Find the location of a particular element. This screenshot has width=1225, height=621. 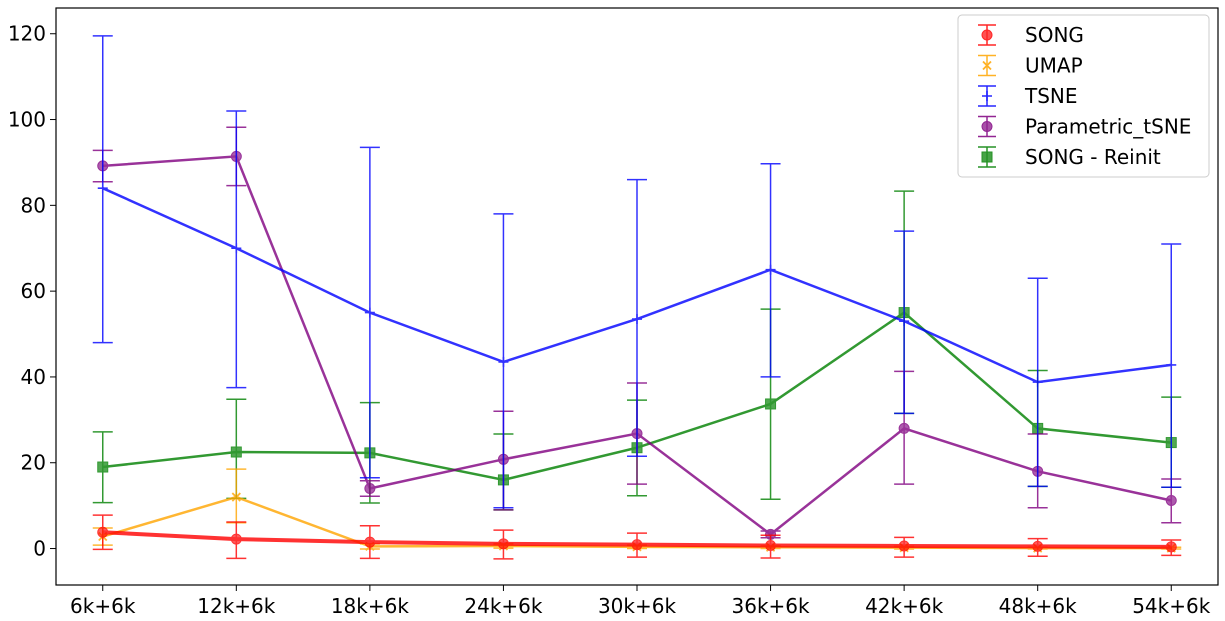

legend-label: SONG is located at coordinates (1054, 35).